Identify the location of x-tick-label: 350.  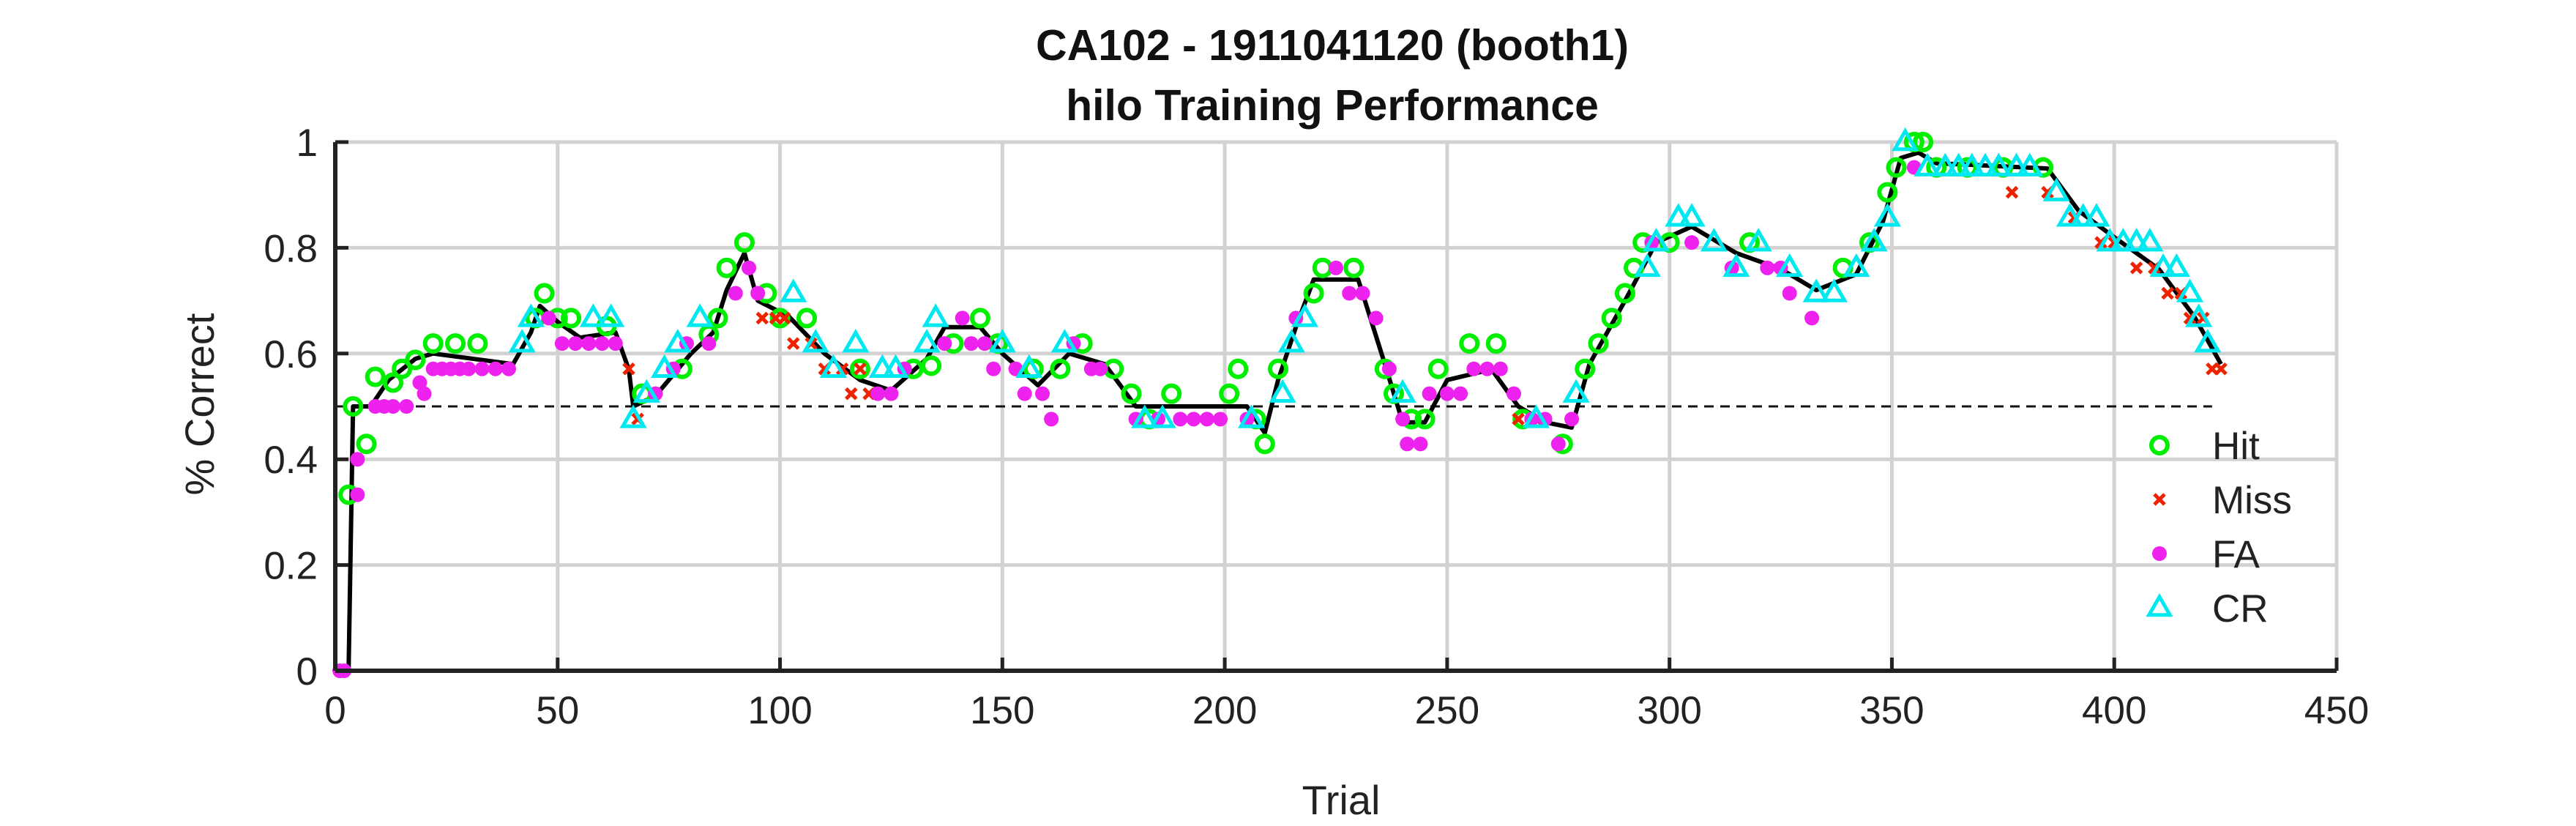
(1891, 710).